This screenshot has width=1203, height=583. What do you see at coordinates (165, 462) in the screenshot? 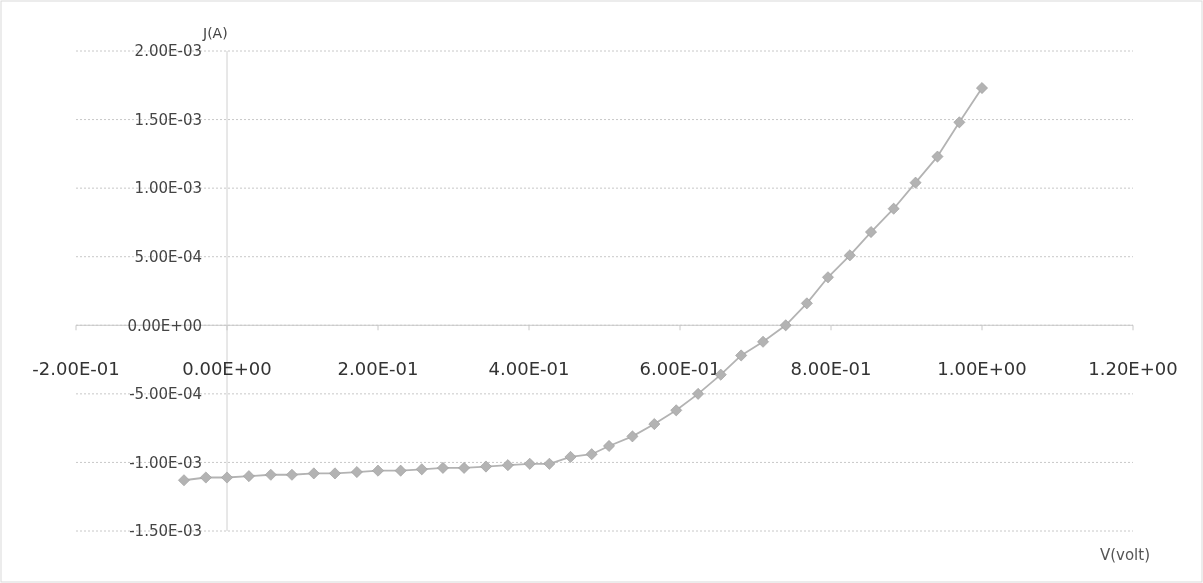
I see `y-tick-label: -1.00E-03` at bounding box center [165, 462].